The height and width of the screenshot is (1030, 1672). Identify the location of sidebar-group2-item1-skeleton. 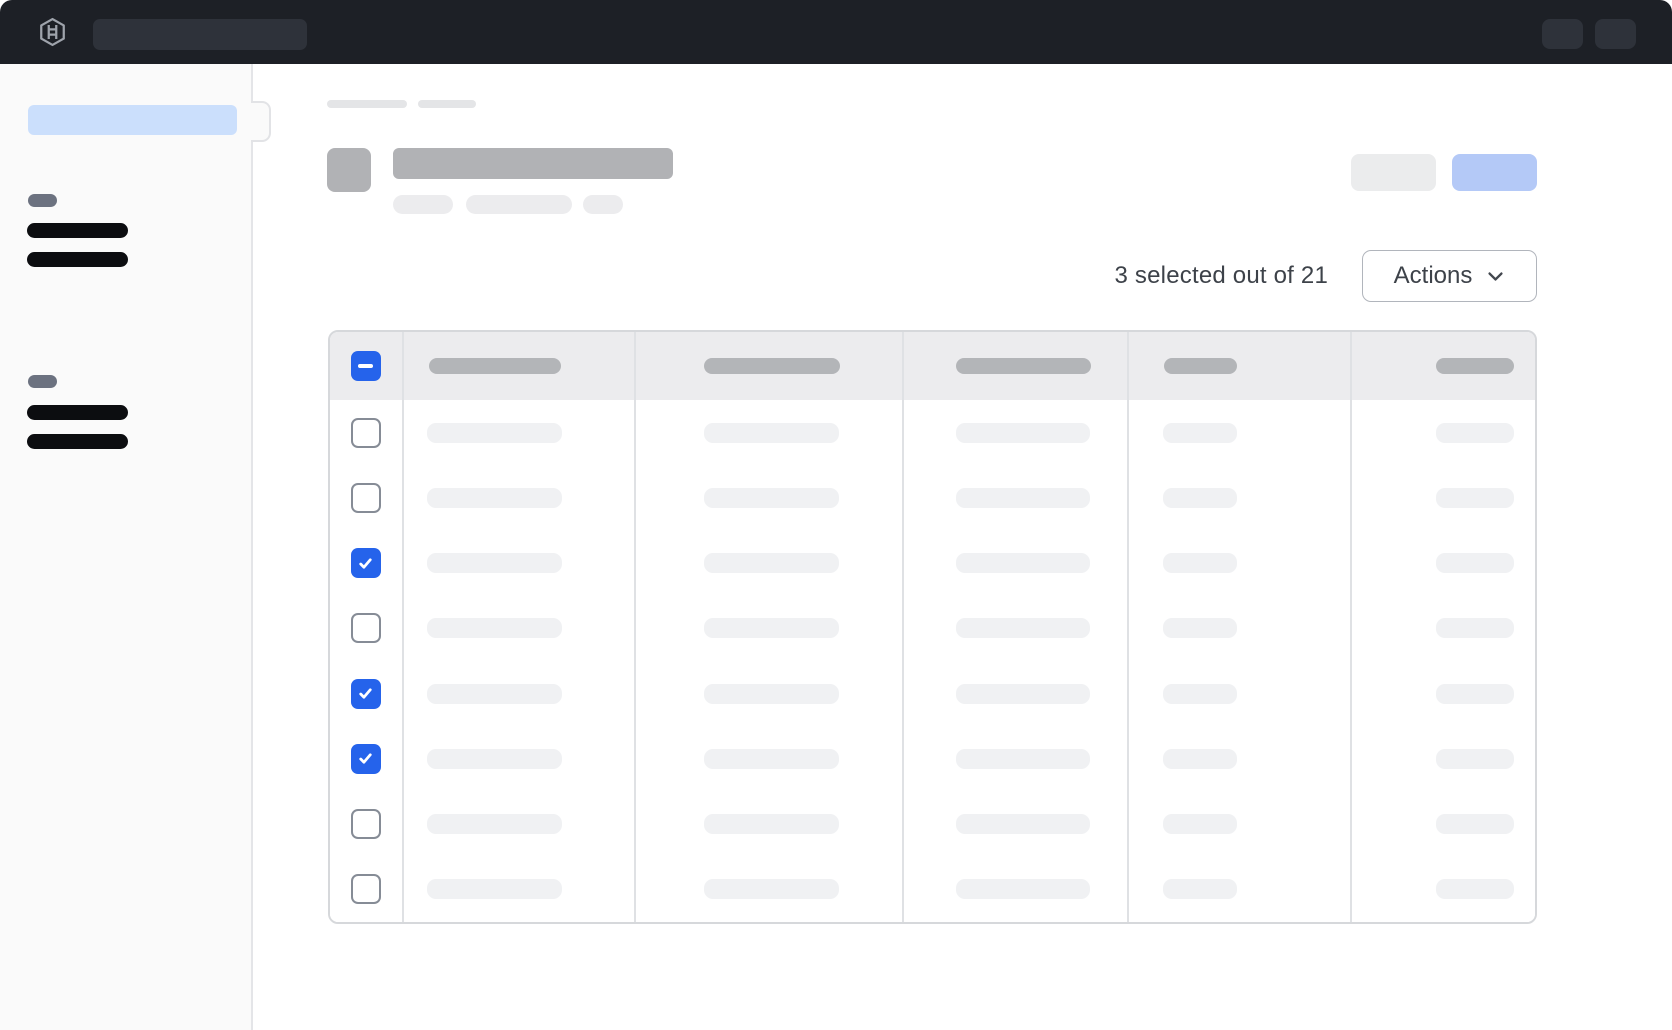
(77, 412).